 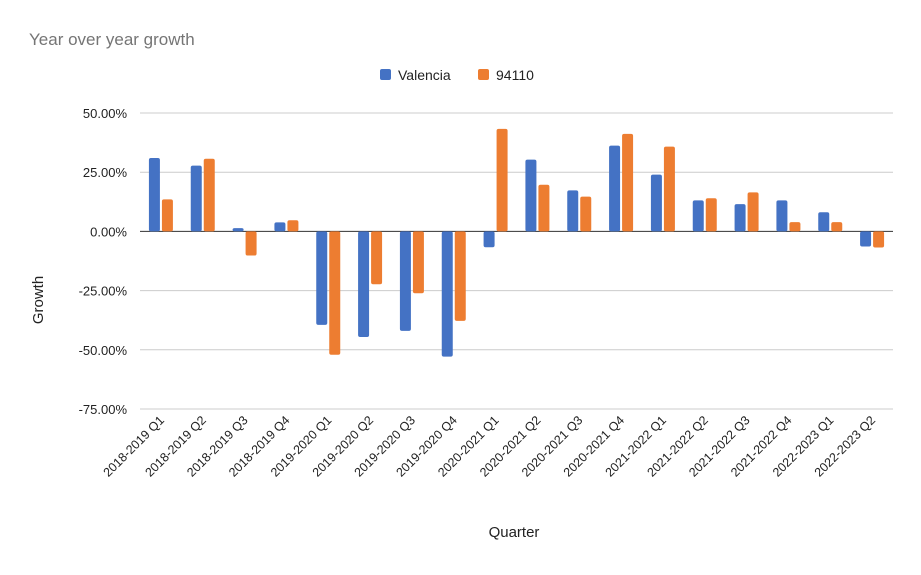 What do you see at coordinates (108, 231) in the screenshot?
I see `y-tick-label: 0.00%` at bounding box center [108, 231].